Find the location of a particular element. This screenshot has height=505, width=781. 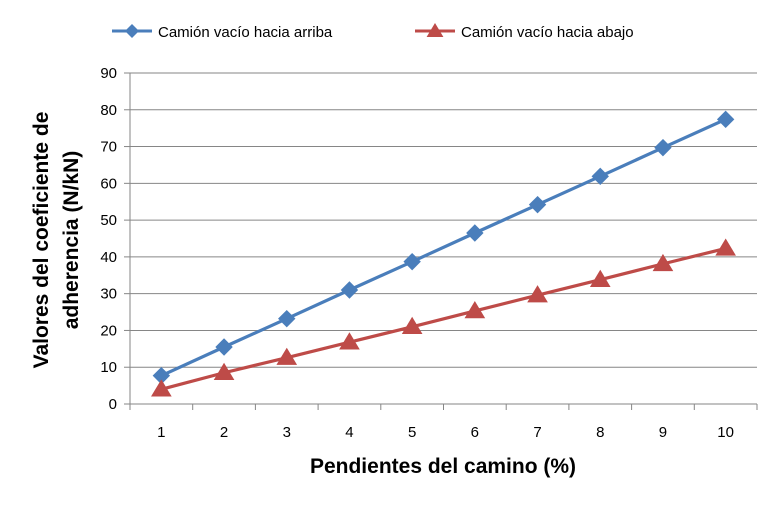

y-tick-label: 10 is located at coordinates (108, 367).